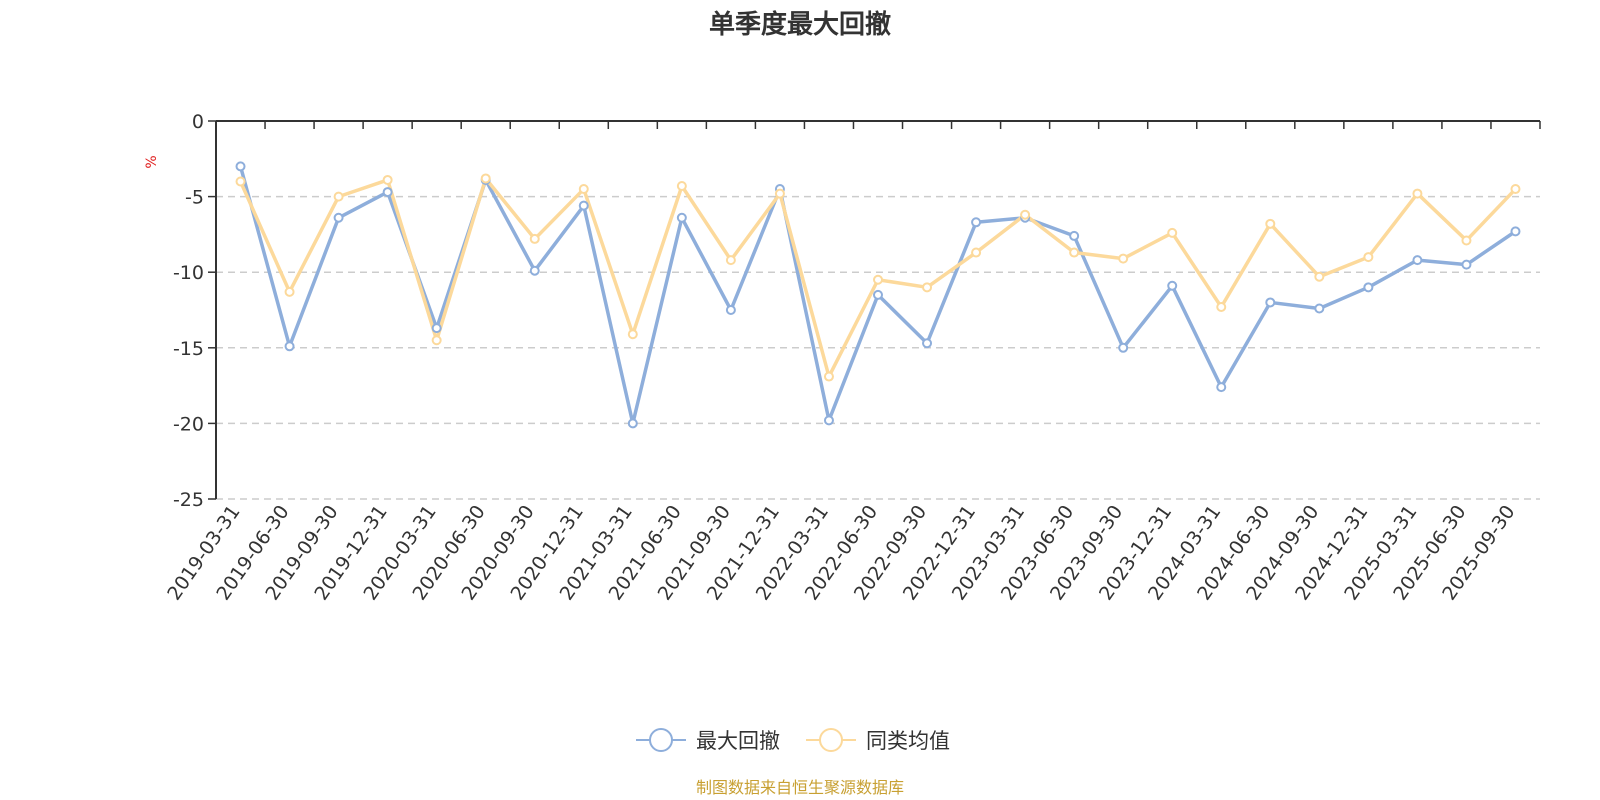 This screenshot has width=1600, height=800. What do you see at coordinates (188, 500) in the screenshot?
I see `y-tick-label: -25` at bounding box center [188, 500].